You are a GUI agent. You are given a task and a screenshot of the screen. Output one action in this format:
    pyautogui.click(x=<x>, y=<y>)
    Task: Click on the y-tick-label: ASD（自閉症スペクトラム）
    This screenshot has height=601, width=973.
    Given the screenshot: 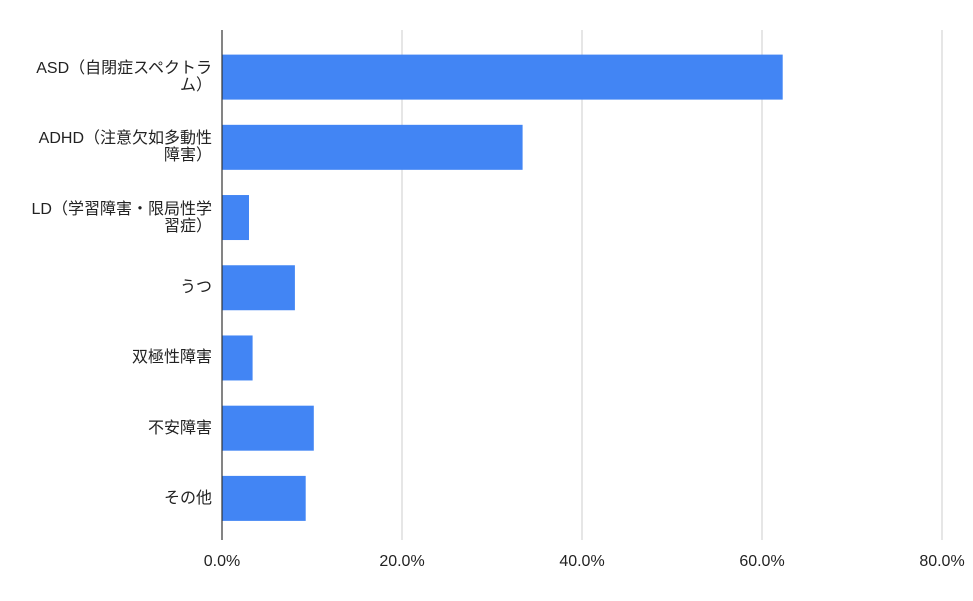 What is the action you would take?
    pyautogui.click(x=124, y=77)
    